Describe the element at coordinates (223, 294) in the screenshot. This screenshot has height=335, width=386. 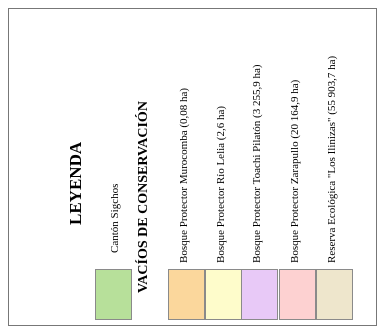
I see `rio-lelia-swatch` at that location.